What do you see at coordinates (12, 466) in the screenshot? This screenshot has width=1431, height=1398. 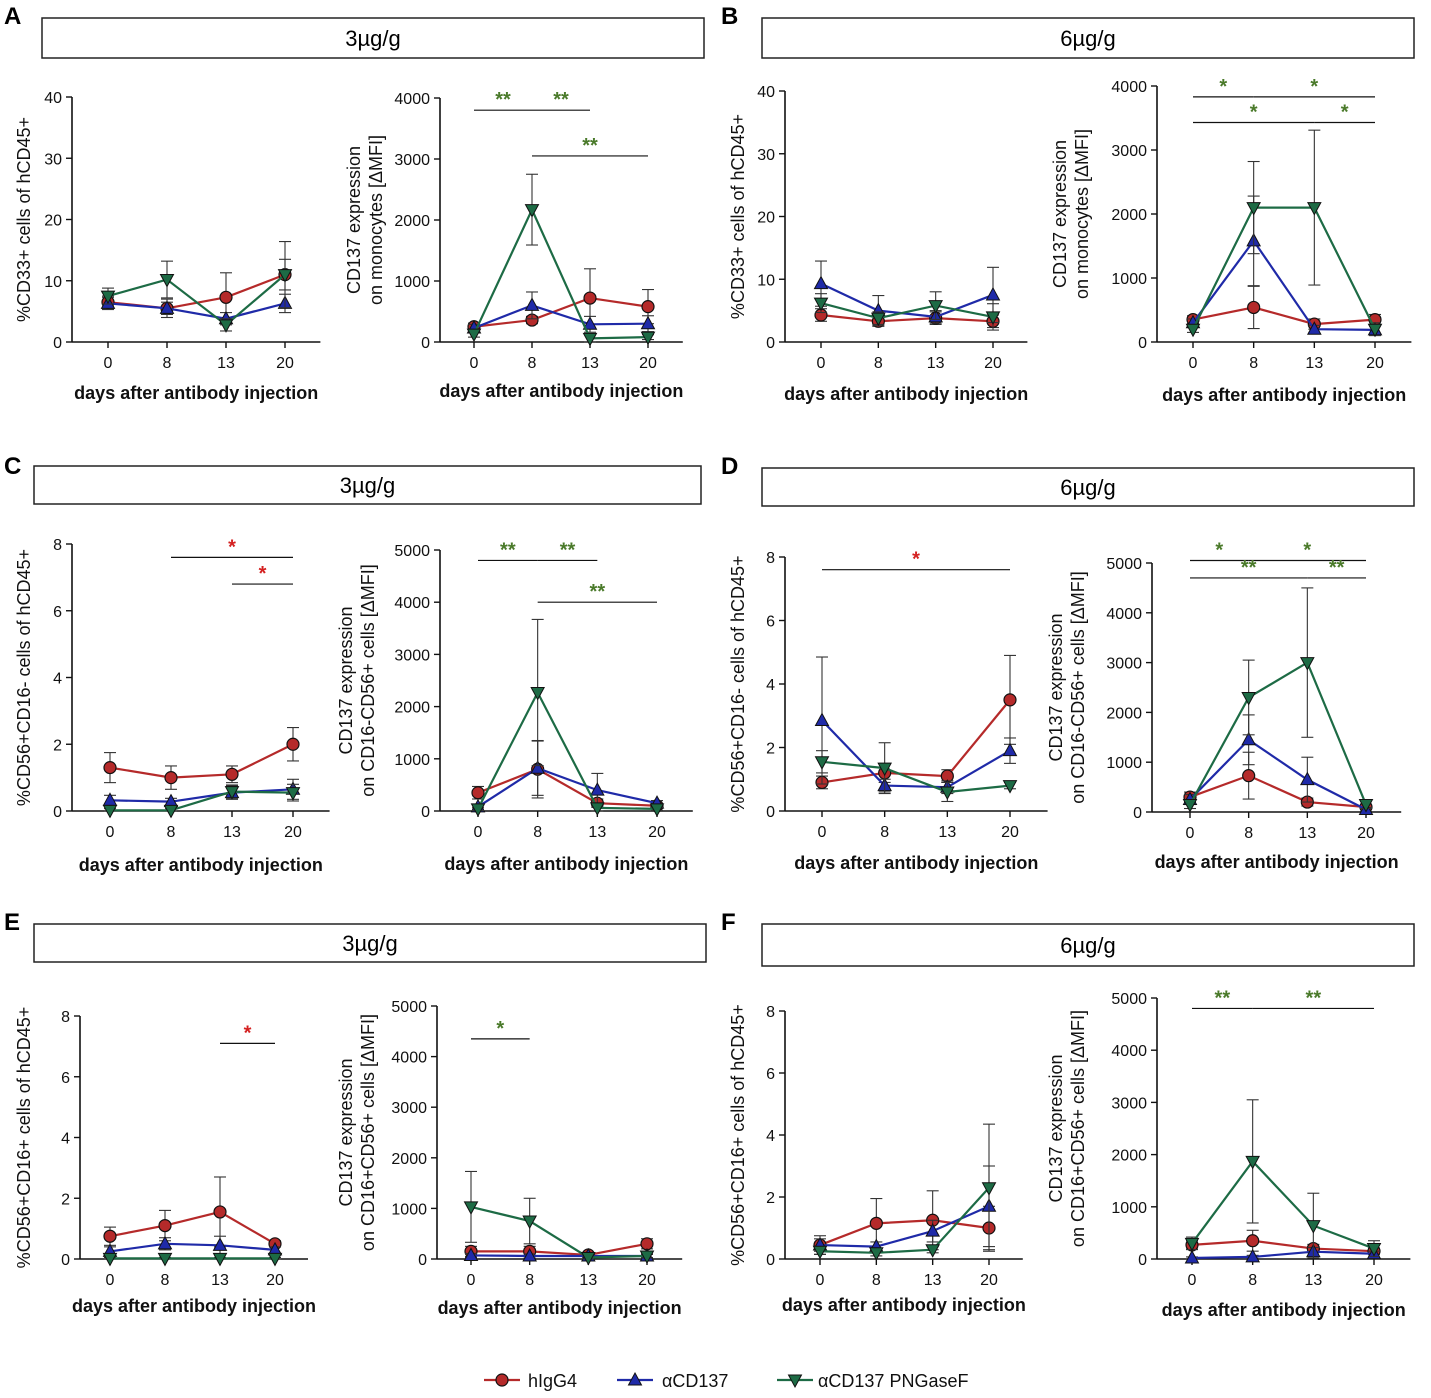 I see `panel-letter: C` at bounding box center [12, 466].